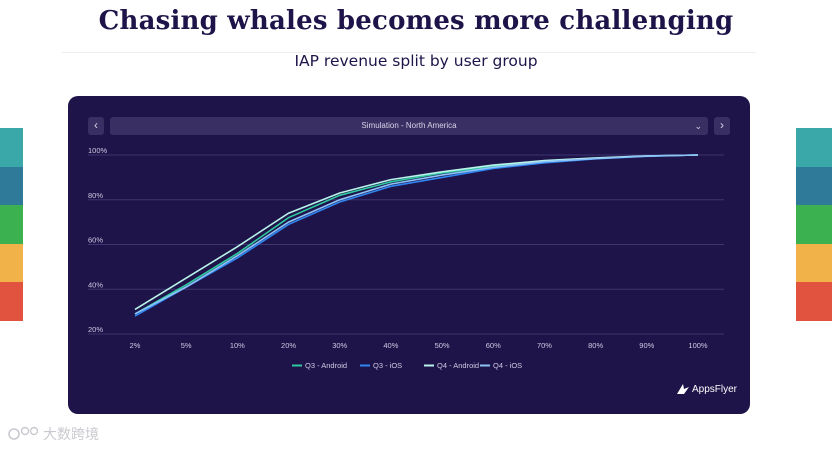  I want to click on appsflyer-logo: AppsFlyer, so click(706, 389).